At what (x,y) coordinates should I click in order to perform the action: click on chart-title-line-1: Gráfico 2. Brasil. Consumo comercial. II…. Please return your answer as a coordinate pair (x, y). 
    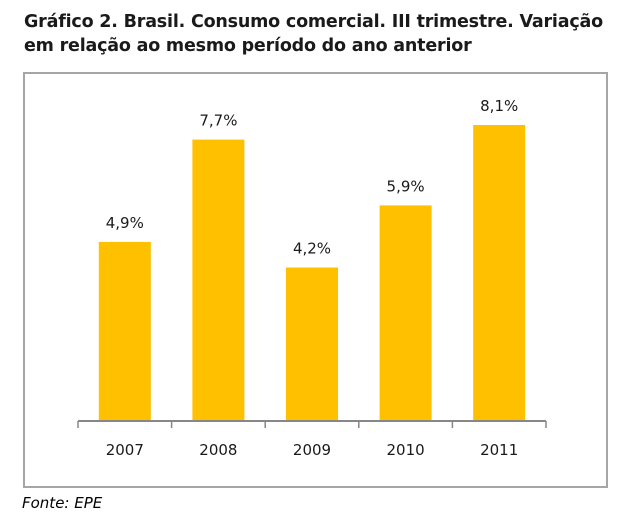
    Looking at the image, I should click on (313, 22).